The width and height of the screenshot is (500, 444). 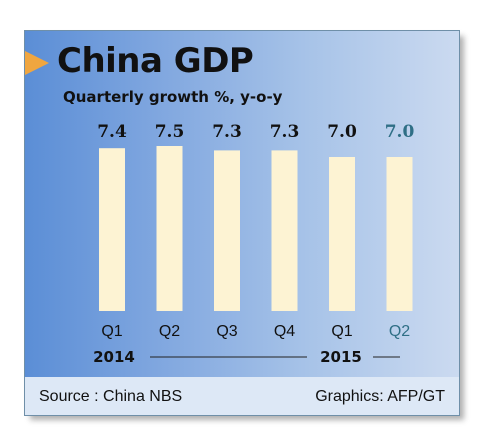 What do you see at coordinates (342, 132) in the screenshot?
I see `value-label-5: 7.0` at bounding box center [342, 132].